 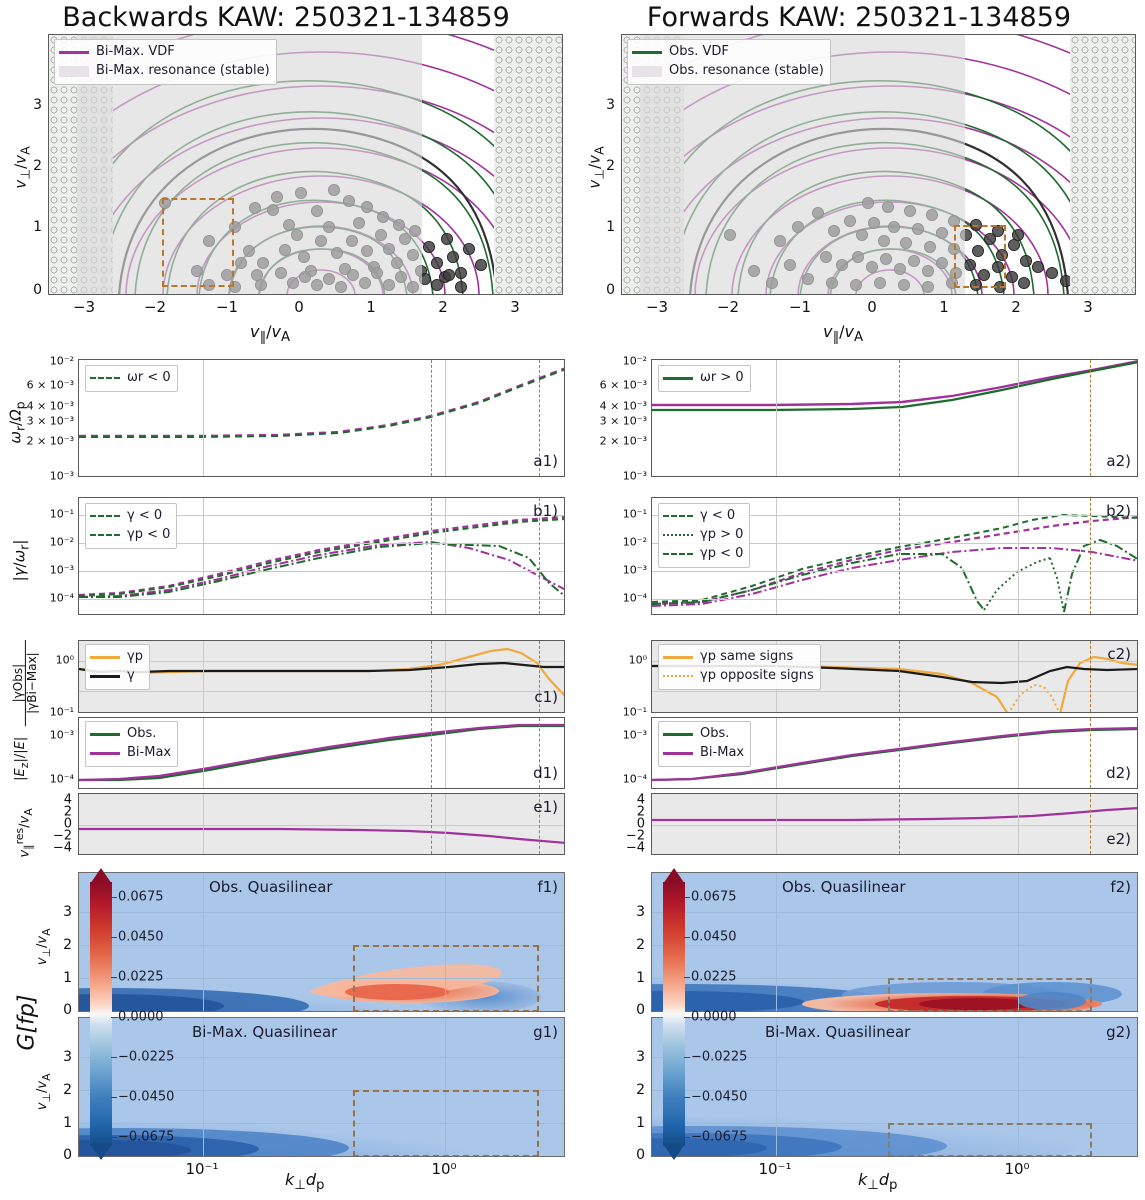 I want to click on panel-corner-b2: b2), so click(x=1118, y=511).